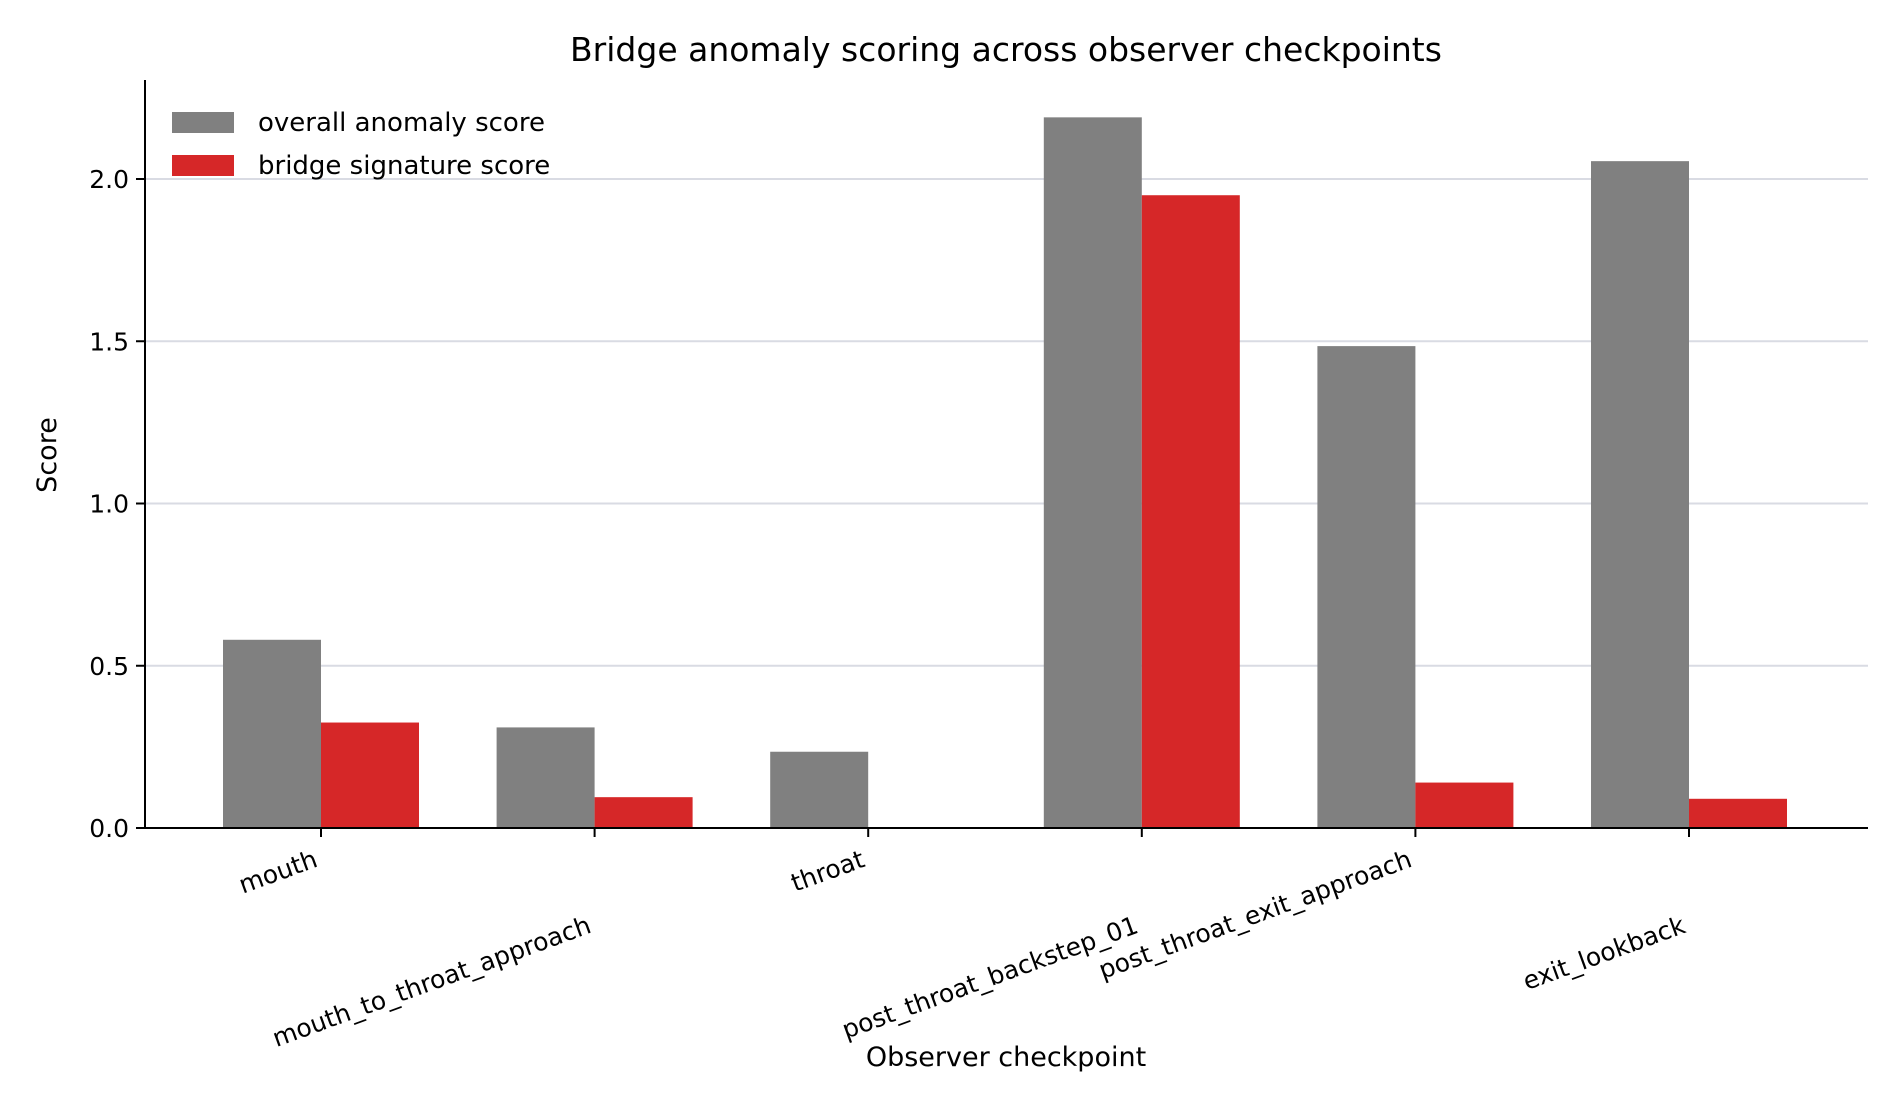 The image size is (1892, 1100). I want to click on y-tick-label: 2.0, so click(109, 179).